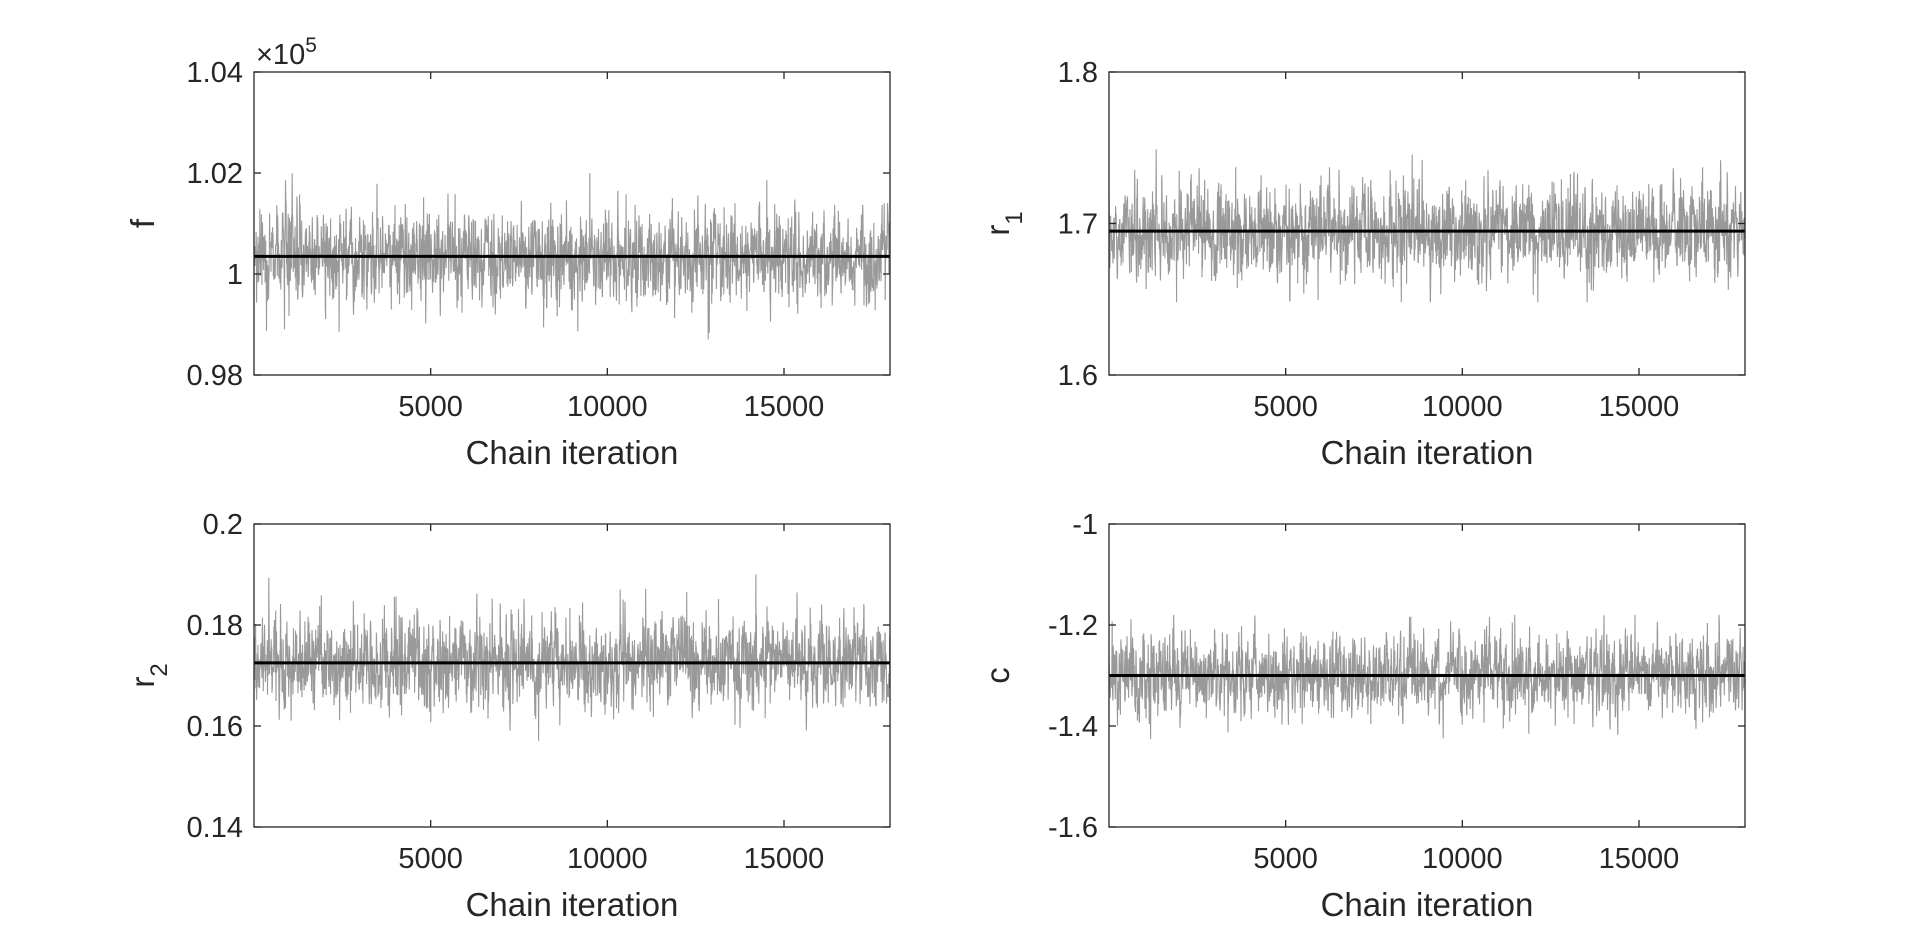 The width and height of the screenshot is (1920, 942). Describe the element at coordinates (215, 174) in the screenshot. I see `y-tick-label: 1.02` at that location.